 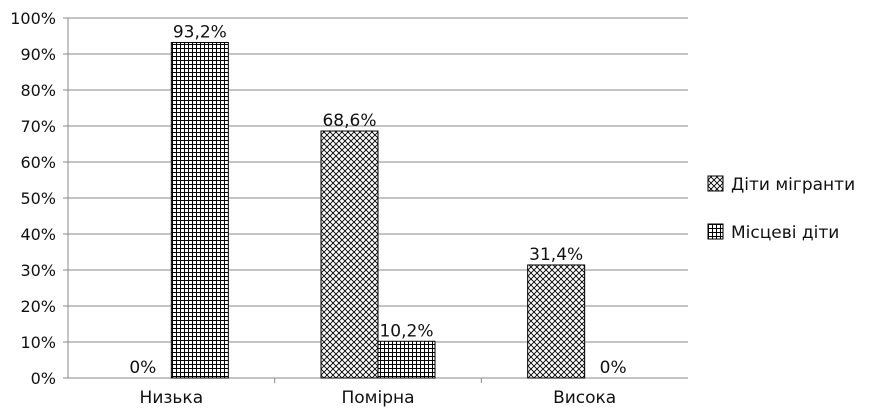 I want to click on data-label: 31,4%, so click(x=556, y=255).